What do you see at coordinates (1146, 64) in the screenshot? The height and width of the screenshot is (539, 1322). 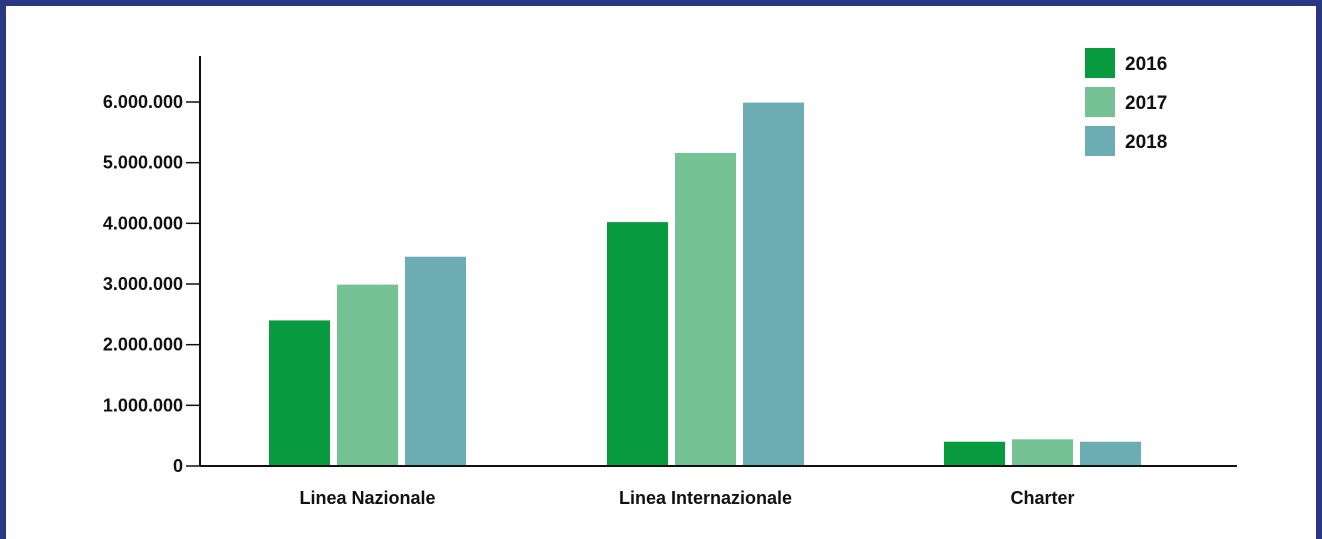 I see `legend-label-2016: 2016` at bounding box center [1146, 64].